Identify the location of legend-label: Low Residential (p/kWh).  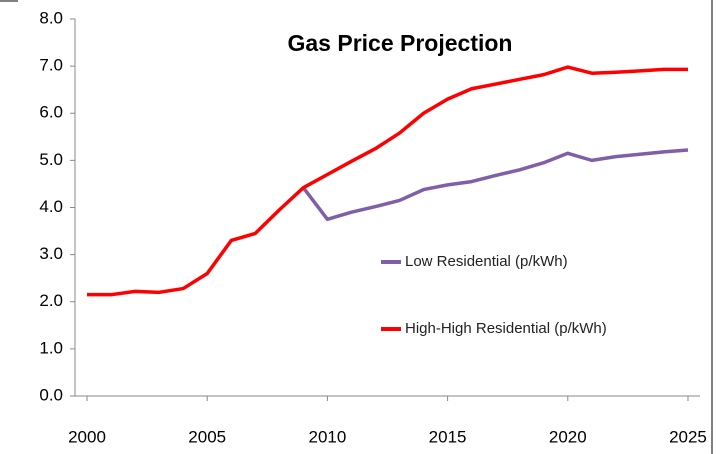
(486, 261).